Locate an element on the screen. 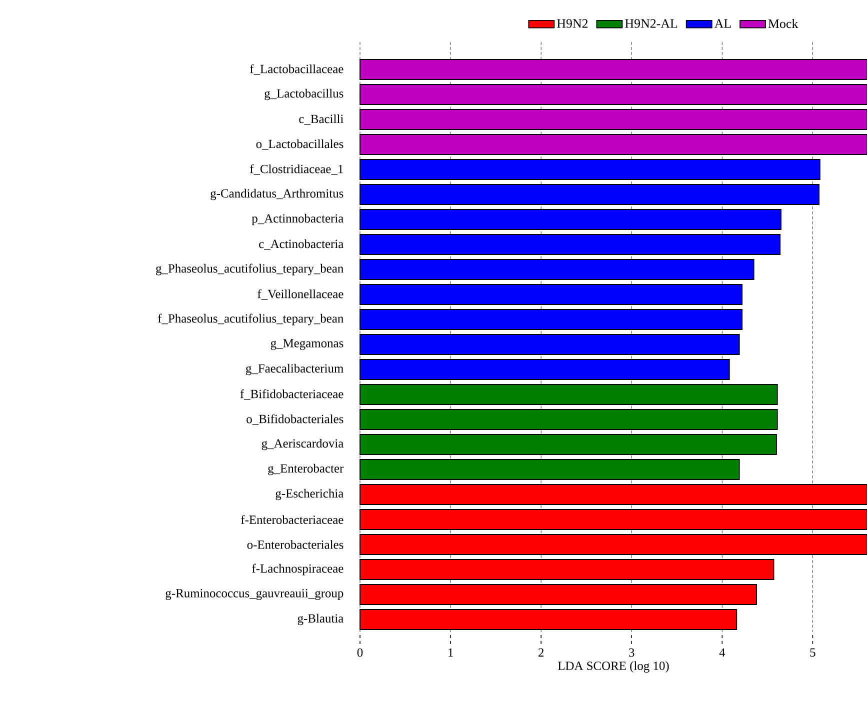 The height and width of the screenshot is (705, 867). y-tick-label: c_Bacilli is located at coordinates (321, 119).